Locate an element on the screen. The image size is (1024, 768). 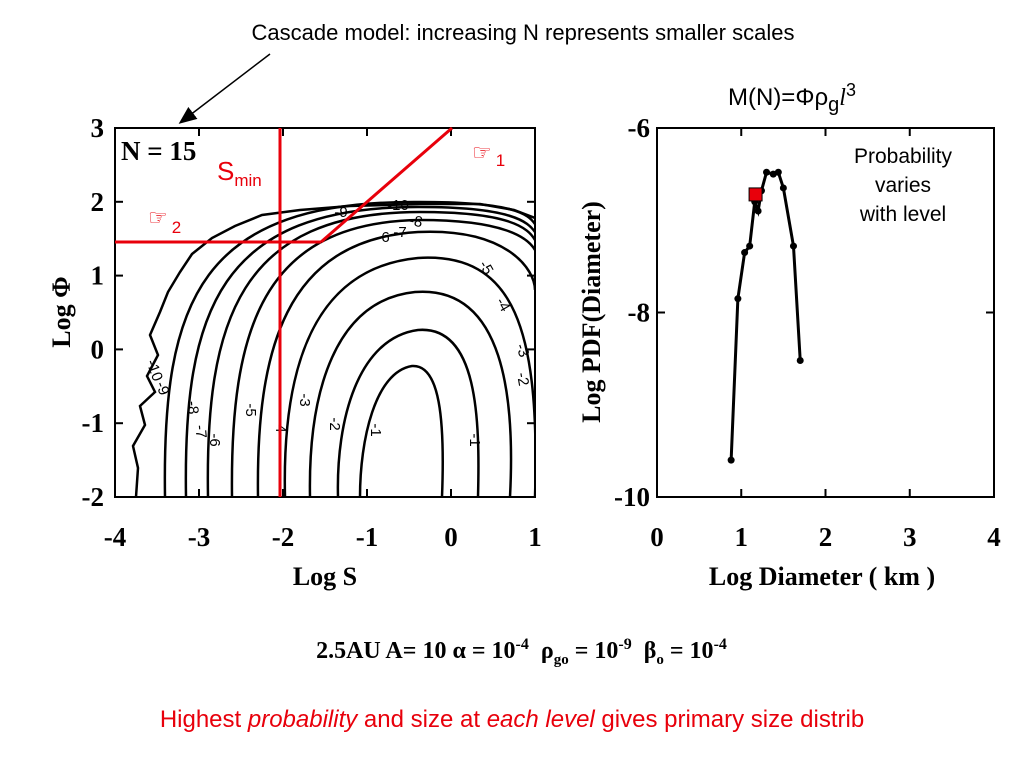
probability-note: Probability varies with level is located at coordinates (903, 185).